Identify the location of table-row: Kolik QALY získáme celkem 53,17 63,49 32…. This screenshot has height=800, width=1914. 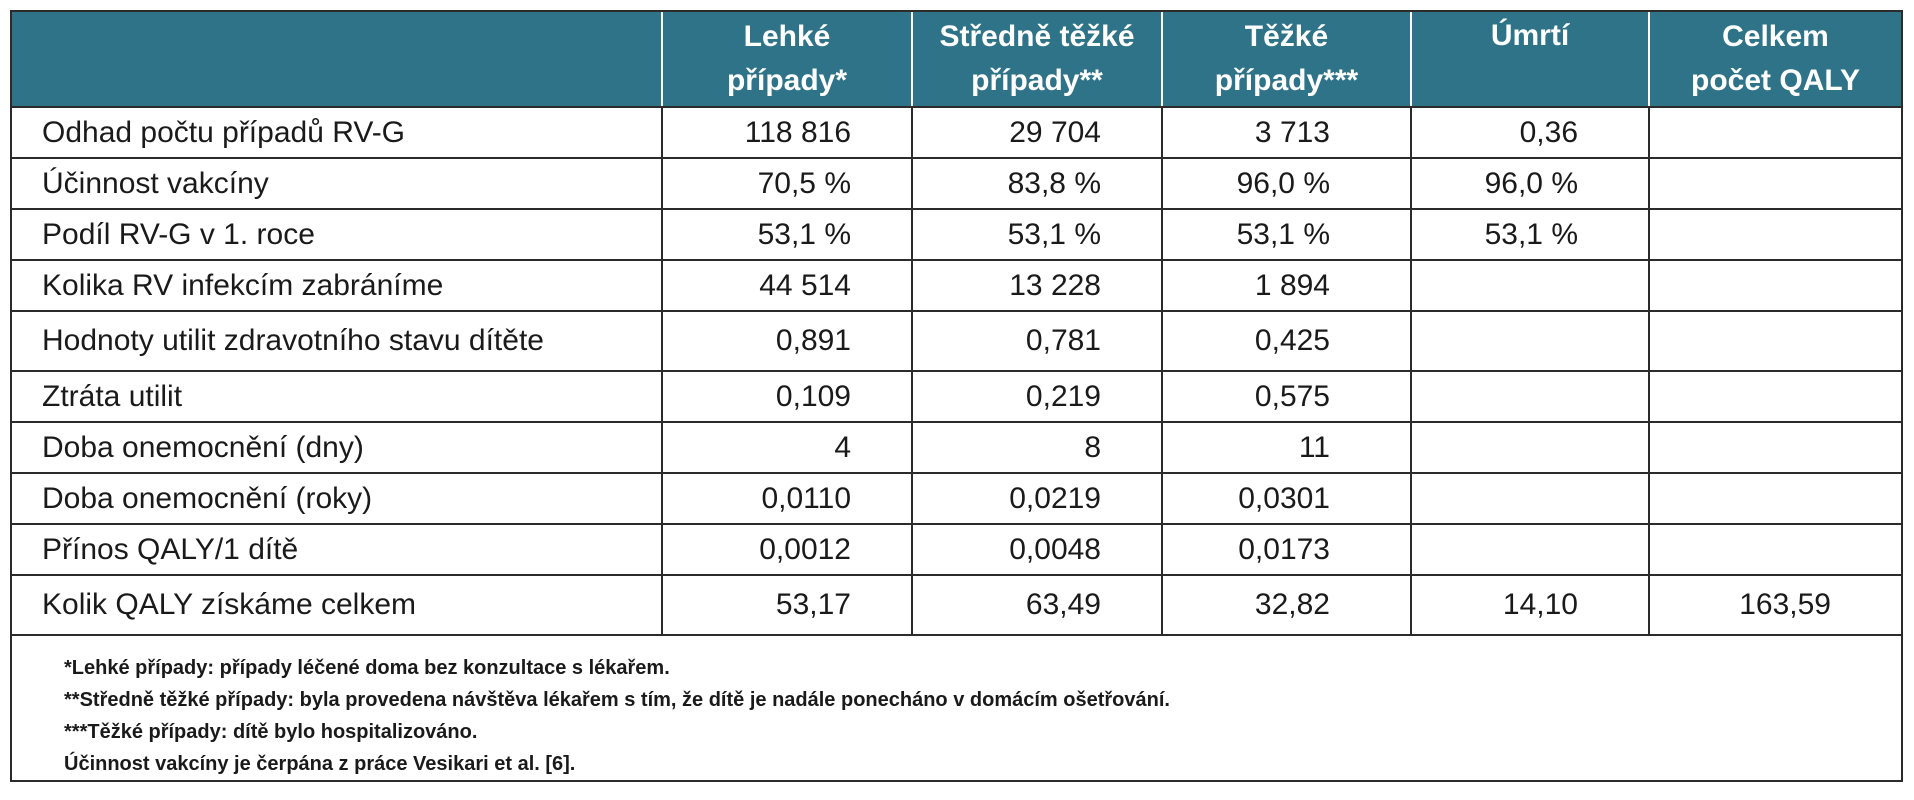
(956, 605).